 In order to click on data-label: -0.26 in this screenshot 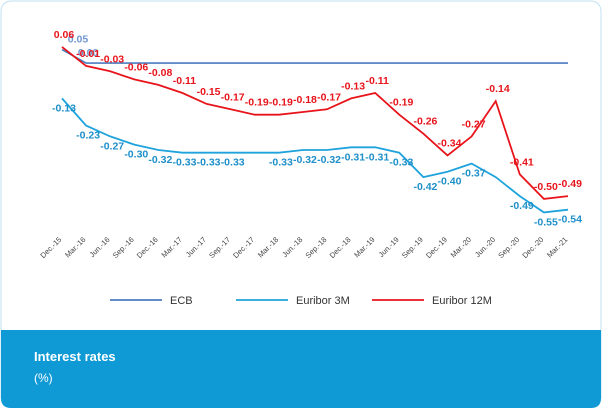, I will do `click(425, 122)`.